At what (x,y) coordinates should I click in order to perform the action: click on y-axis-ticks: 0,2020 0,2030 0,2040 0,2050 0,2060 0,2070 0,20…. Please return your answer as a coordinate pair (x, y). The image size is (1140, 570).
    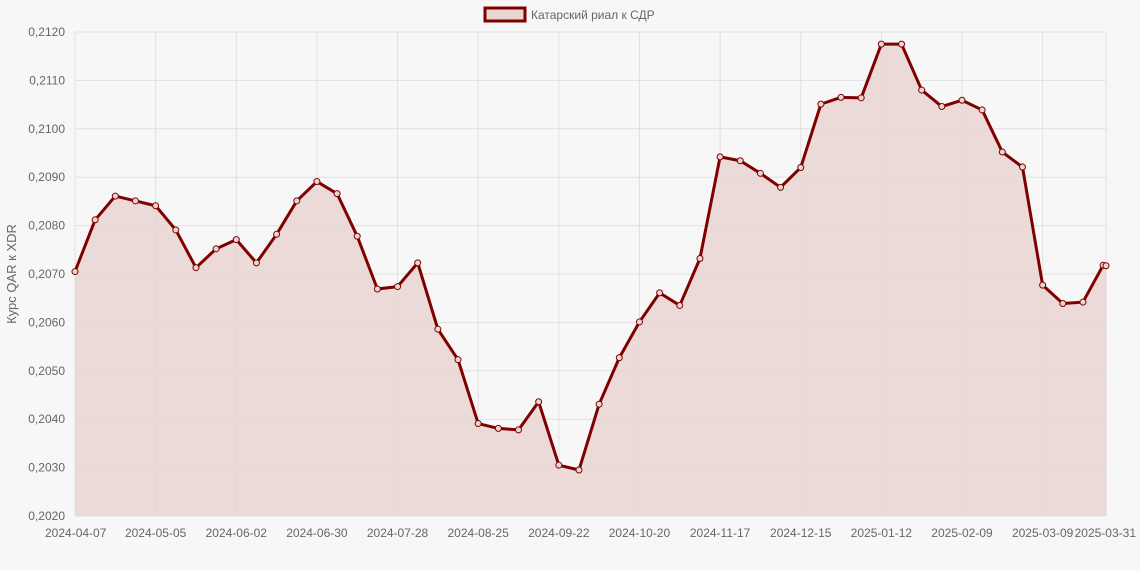
    Looking at the image, I should click on (46, 274).